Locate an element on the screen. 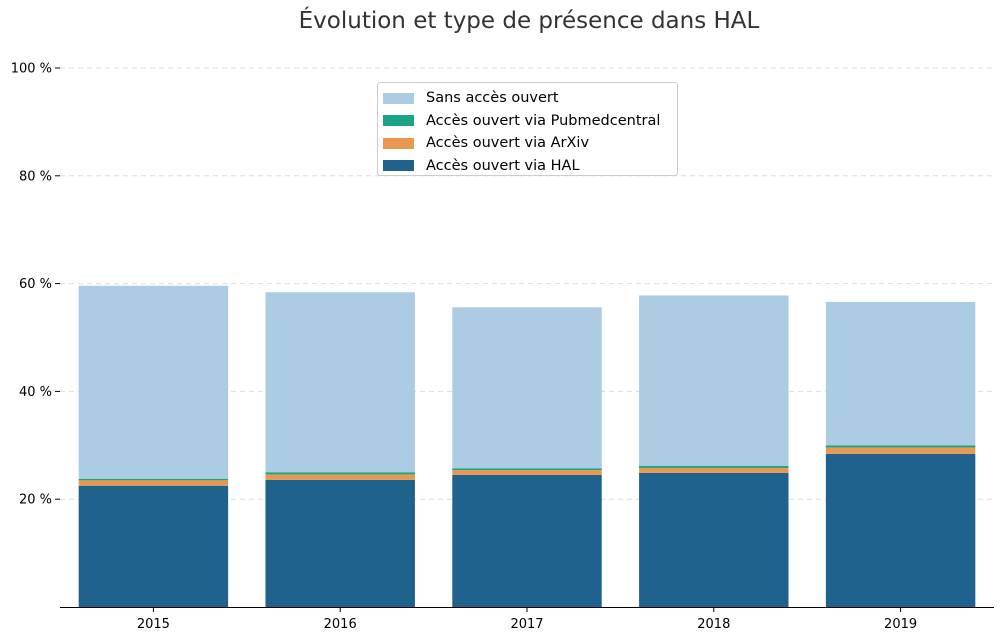  x-tick-label: 2018 is located at coordinates (713, 624).